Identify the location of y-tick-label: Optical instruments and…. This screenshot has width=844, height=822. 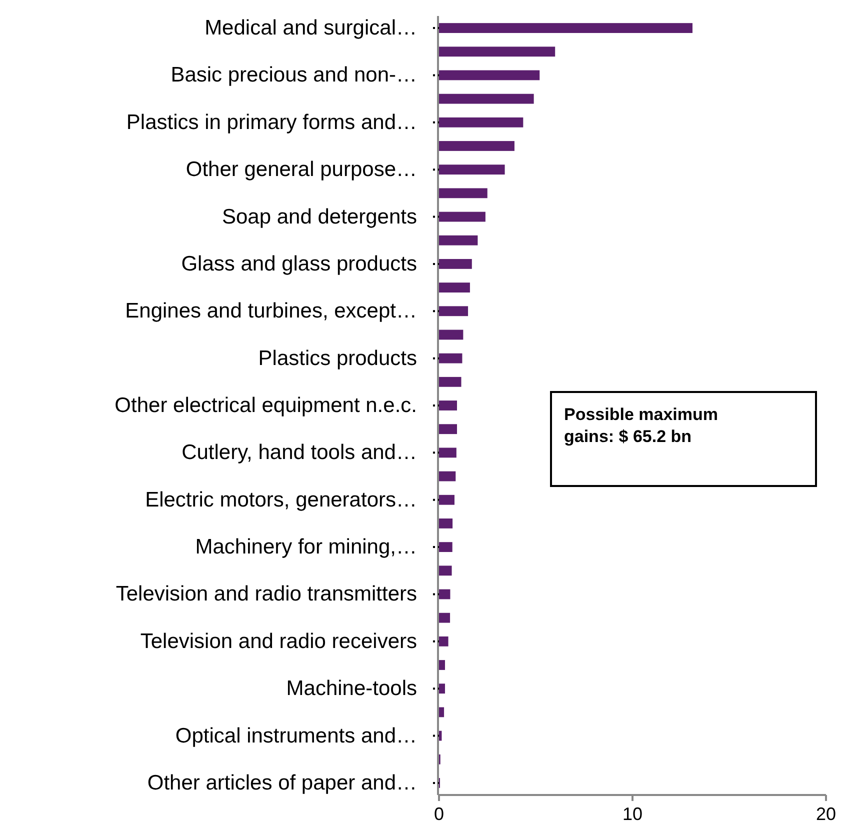
(296, 736).